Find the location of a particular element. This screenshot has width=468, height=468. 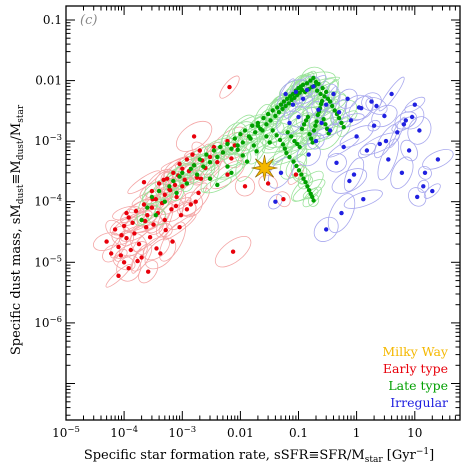

y-tick-label: 0.01 is located at coordinates (48, 81).